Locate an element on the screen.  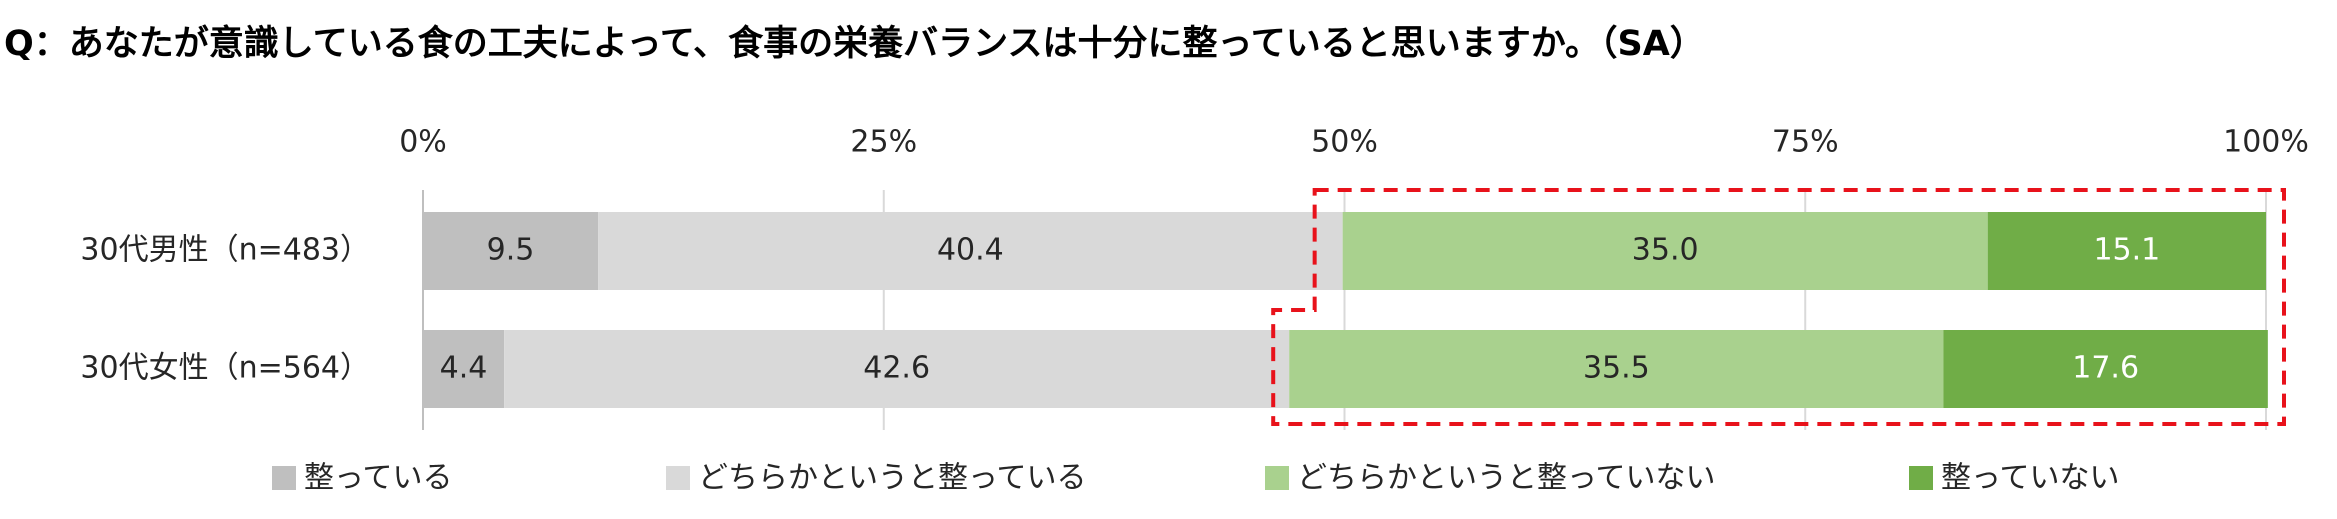
value-label: 15.1 is located at coordinates (2126, 250).